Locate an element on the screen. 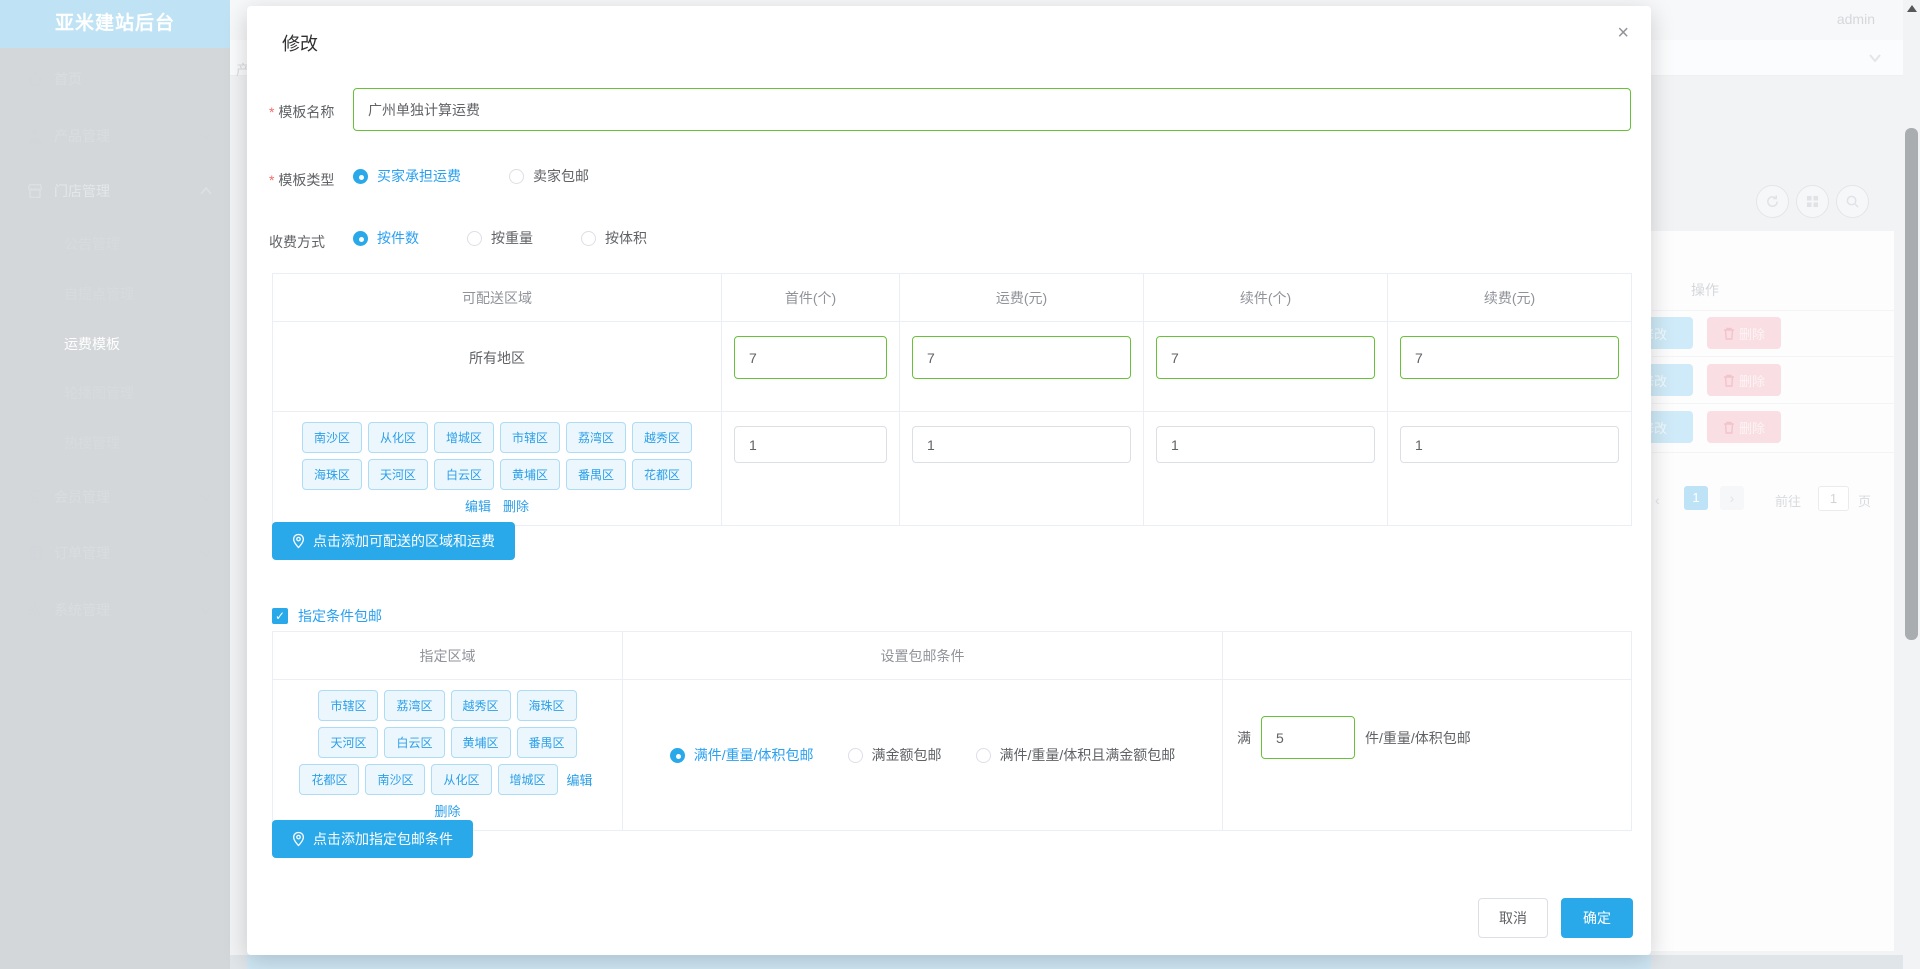 The height and width of the screenshot is (969, 1920). radio-free-by-quantity: 满件/重量/体积包邮 is located at coordinates (741, 755).